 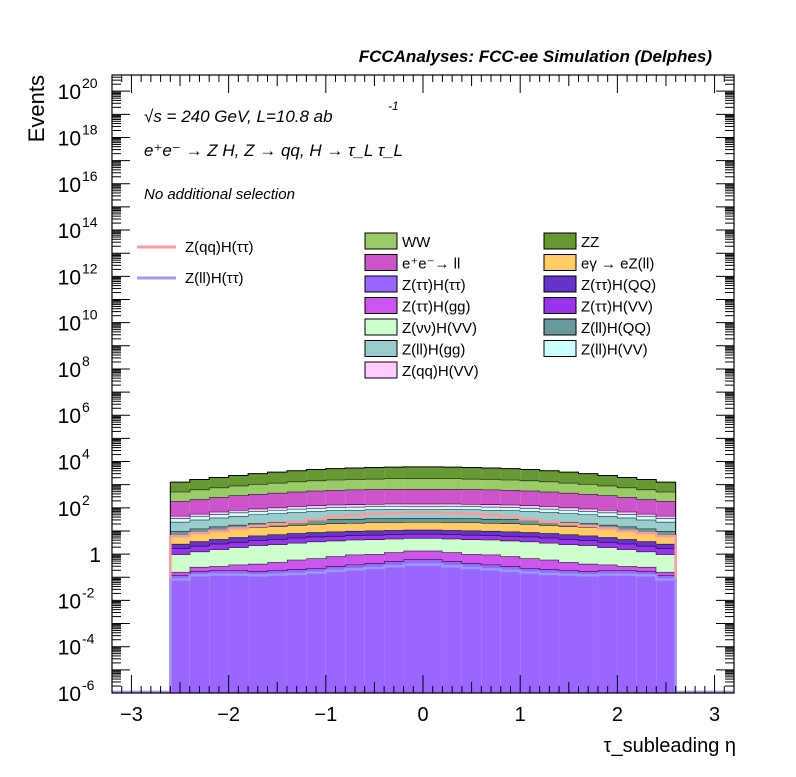 What do you see at coordinates (434, 285) in the screenshot?
I see `legend-label: Z(ττ)H(ττ)` at bounding box center [434, 285].